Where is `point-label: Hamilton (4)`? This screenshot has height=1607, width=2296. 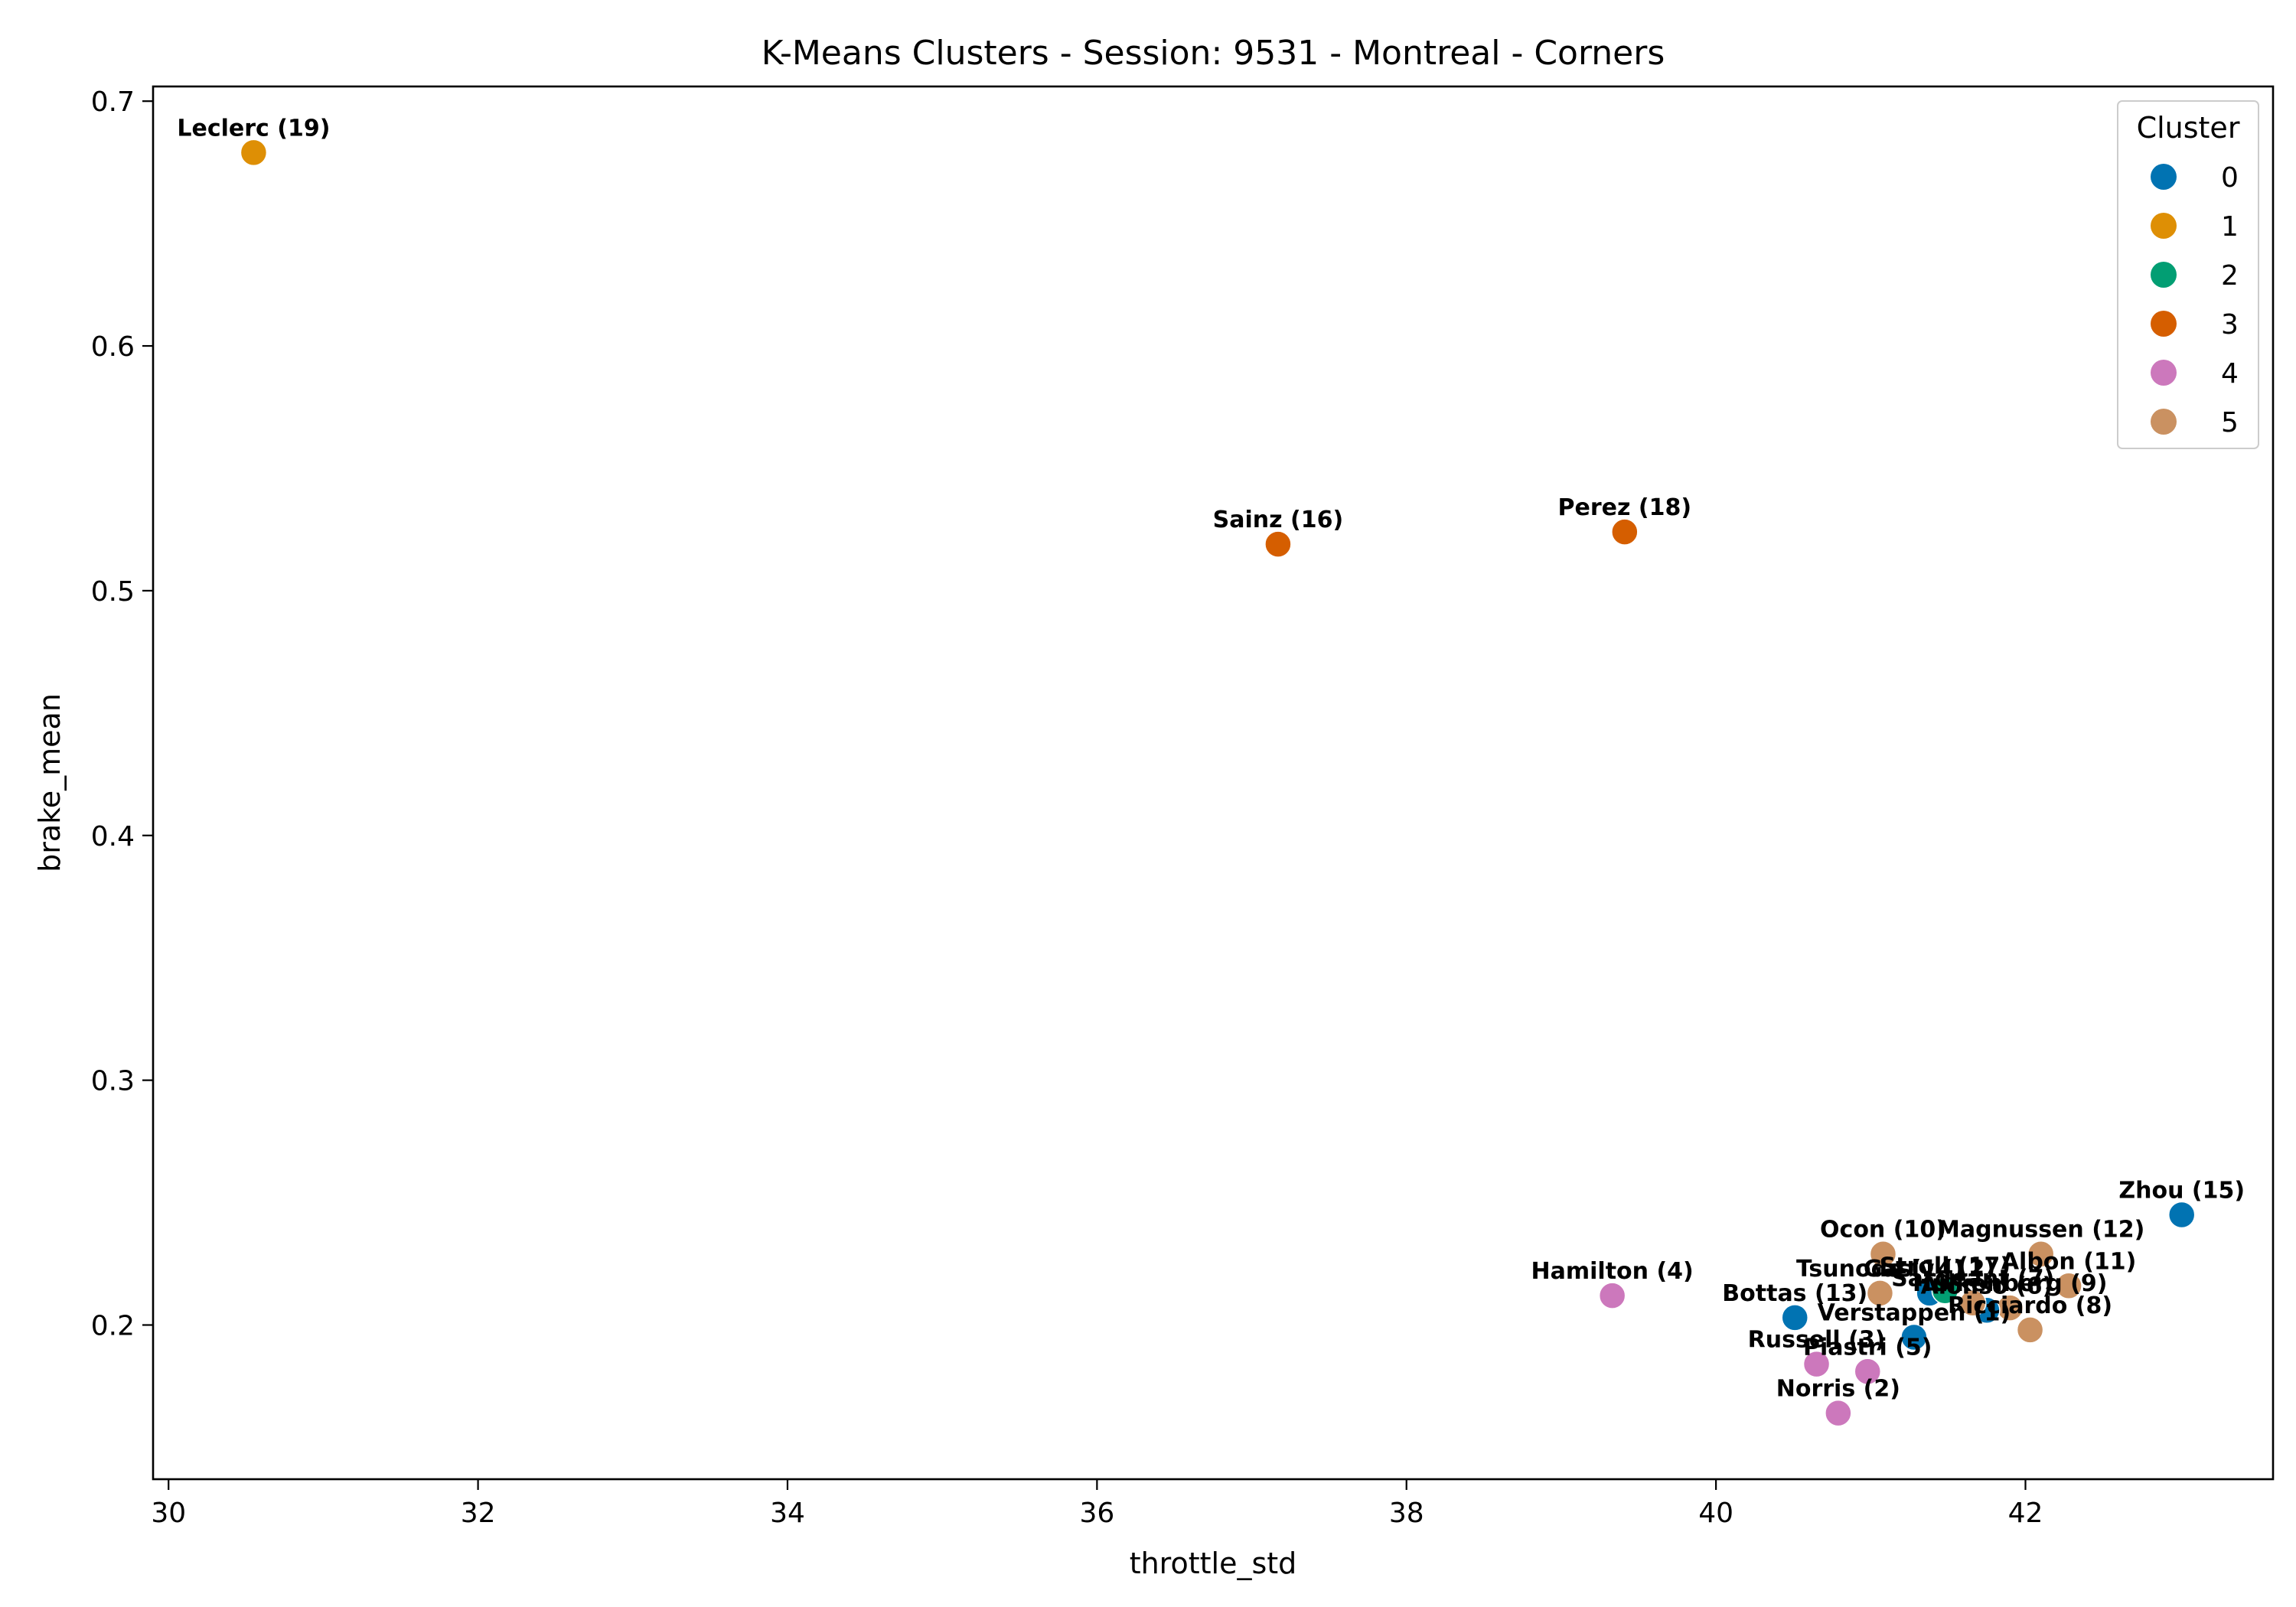
point-label: Hamilton (4) is located at coordinates (1612, 1271).